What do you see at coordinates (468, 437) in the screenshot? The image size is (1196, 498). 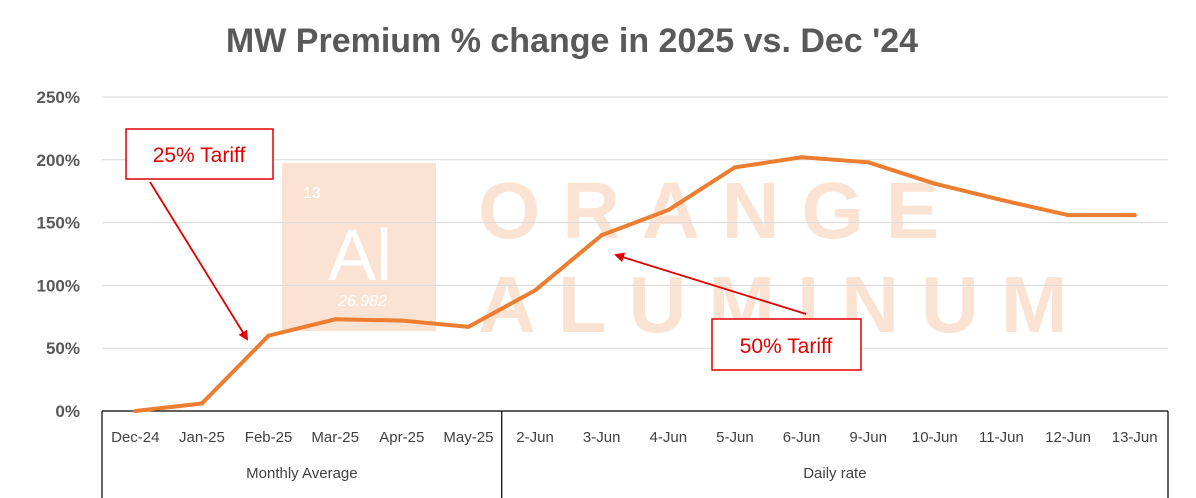 I see `x-tick-label: May-25` at bounding box center [468, 437].